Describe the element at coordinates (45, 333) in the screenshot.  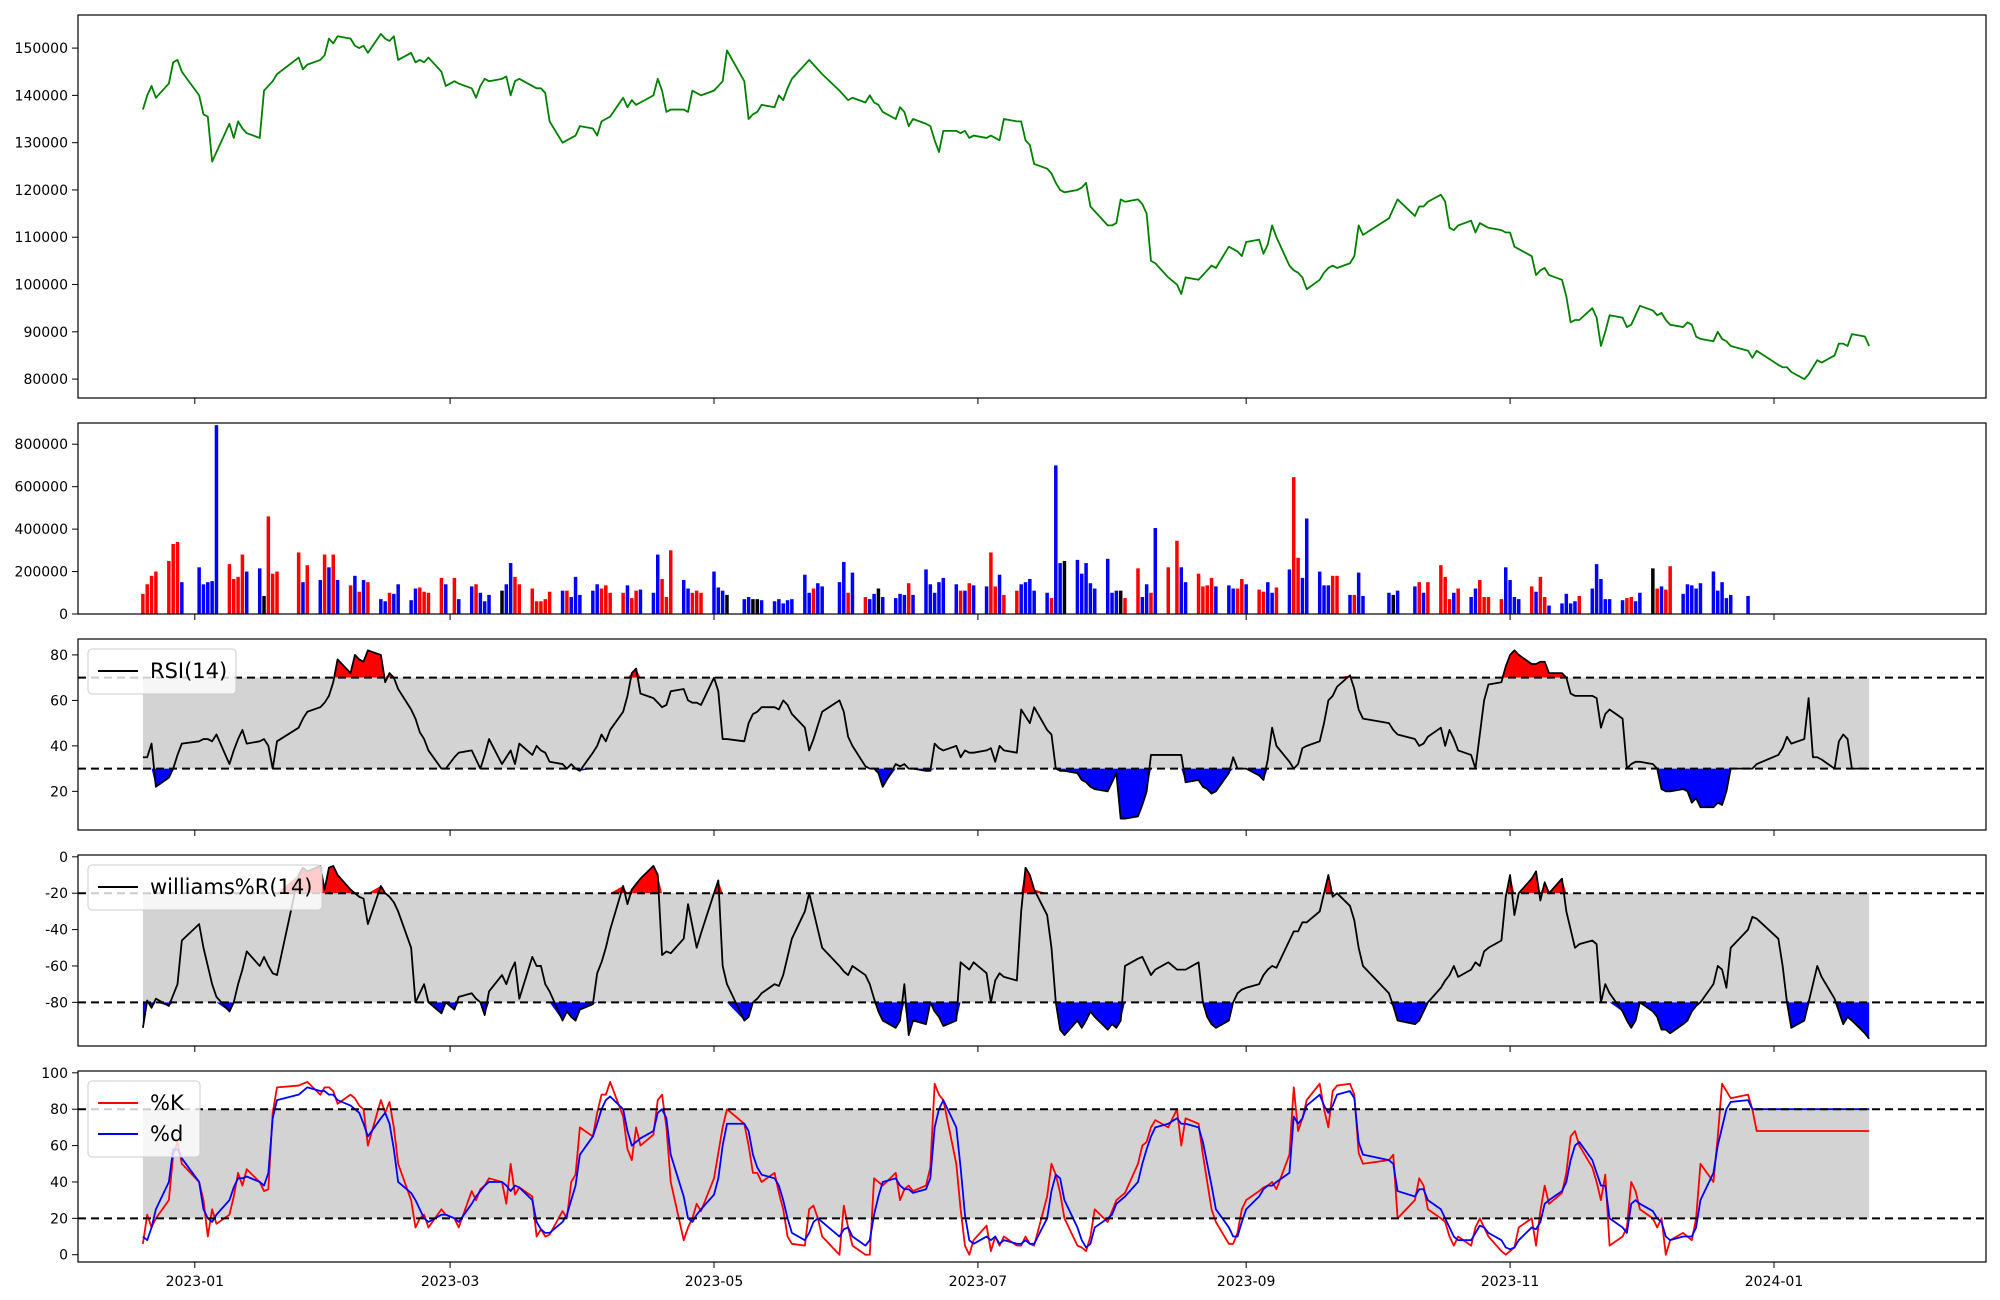
I see `y-tick-label: 90000` at that location.